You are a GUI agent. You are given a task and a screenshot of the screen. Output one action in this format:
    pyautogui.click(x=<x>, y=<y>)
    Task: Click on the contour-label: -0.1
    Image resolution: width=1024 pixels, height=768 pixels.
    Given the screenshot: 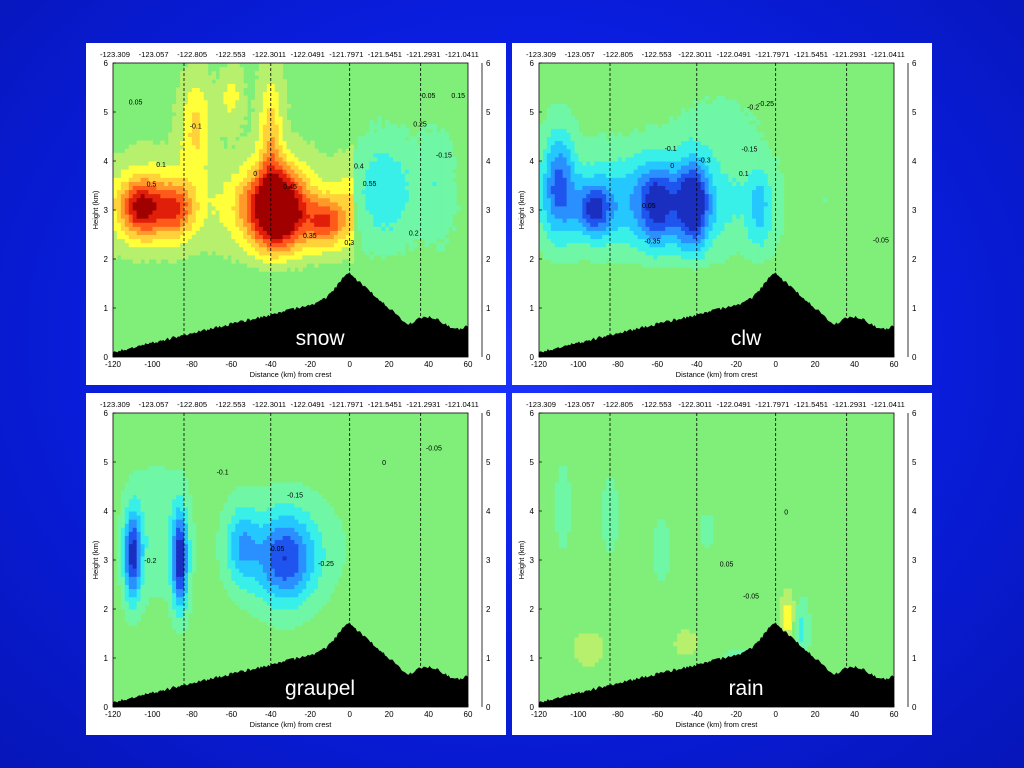 What is the action you would take?
    pyautogui.click(x=223, y=473)
    